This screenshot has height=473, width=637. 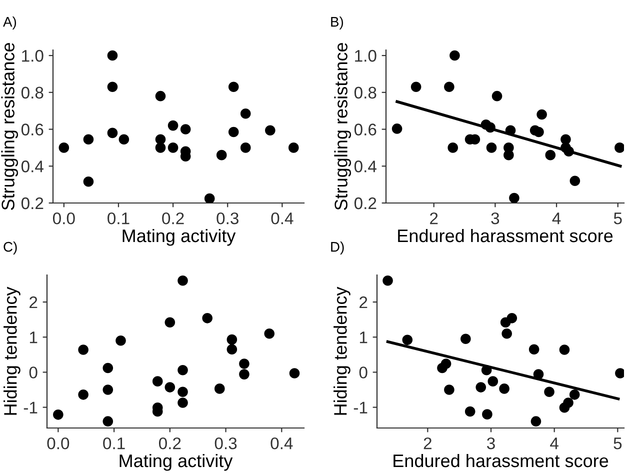 I want to click on chart-title: B), so click(x=337, y=23).